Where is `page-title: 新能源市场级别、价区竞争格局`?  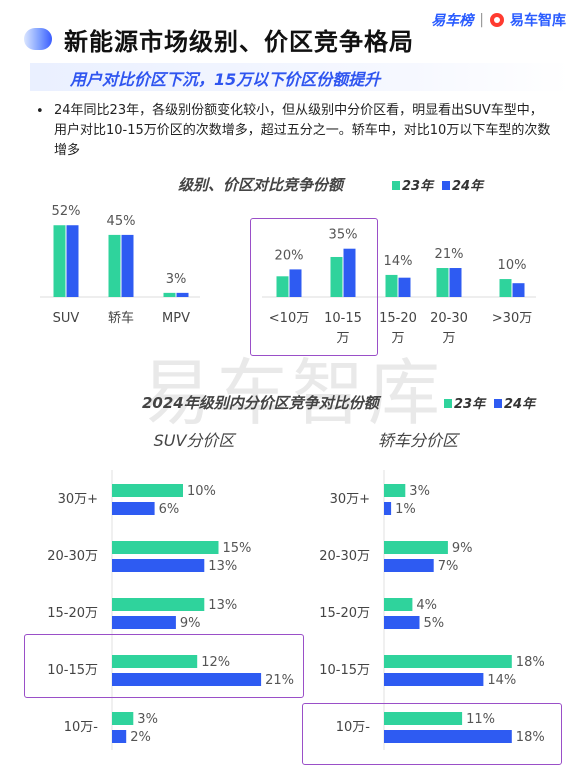
page-title: 新能源市场级别、价区竞争格局 is located at coordinates (239, 42).